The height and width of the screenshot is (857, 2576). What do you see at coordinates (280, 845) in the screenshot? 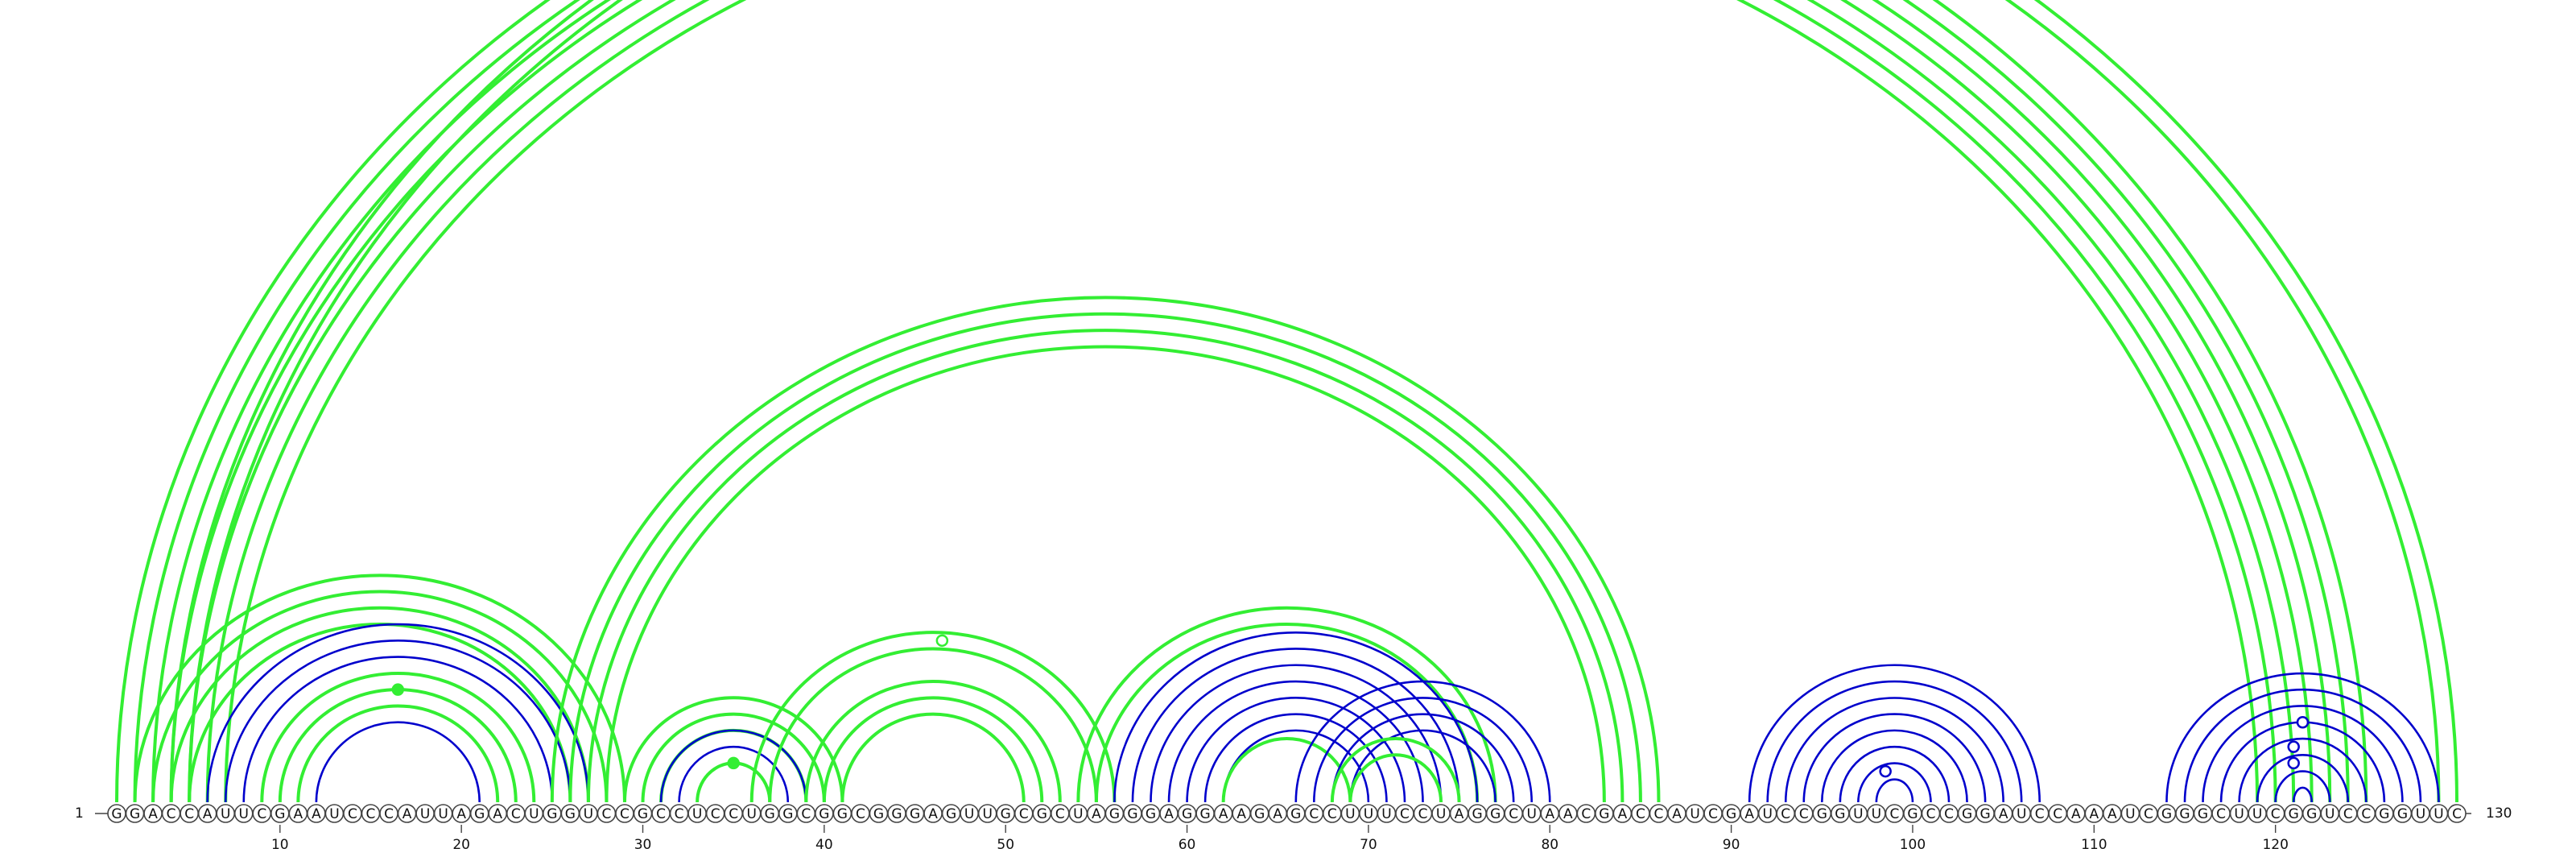
I see `tick-label: 10` at bounding box center [280, 845].